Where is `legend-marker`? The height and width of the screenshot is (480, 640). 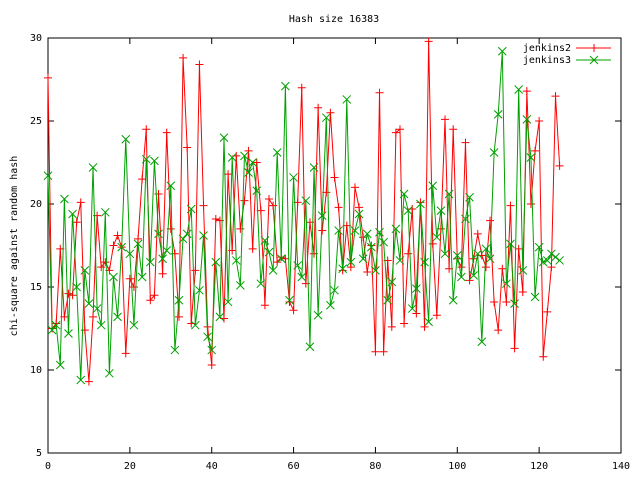
legend-marker is located at coordinates (594, 60).